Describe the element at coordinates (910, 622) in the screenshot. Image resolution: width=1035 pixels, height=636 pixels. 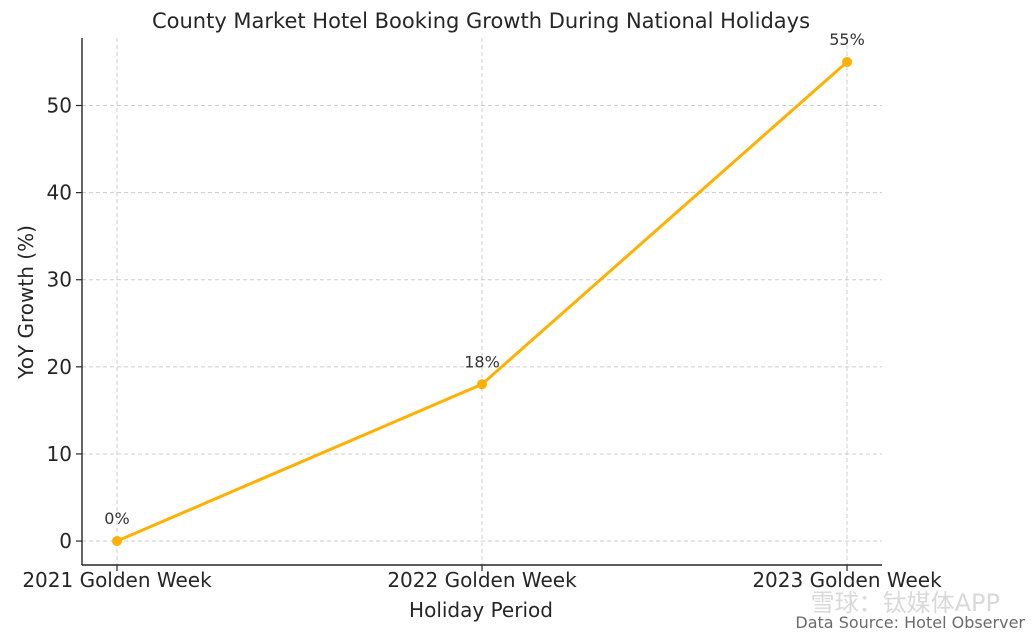
I see `source-note: Data Source: Hotel Observer` at that location.